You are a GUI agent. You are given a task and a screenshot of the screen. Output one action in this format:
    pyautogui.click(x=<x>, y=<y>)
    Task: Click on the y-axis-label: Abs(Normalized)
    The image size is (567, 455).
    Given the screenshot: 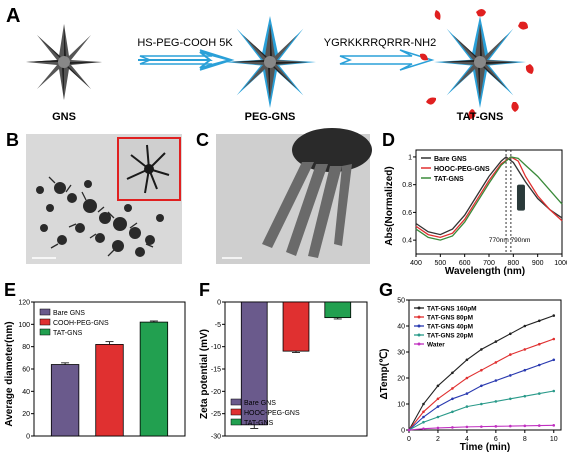 What is the action you would take?
    pyautogui.click(x=389, y=205)
    